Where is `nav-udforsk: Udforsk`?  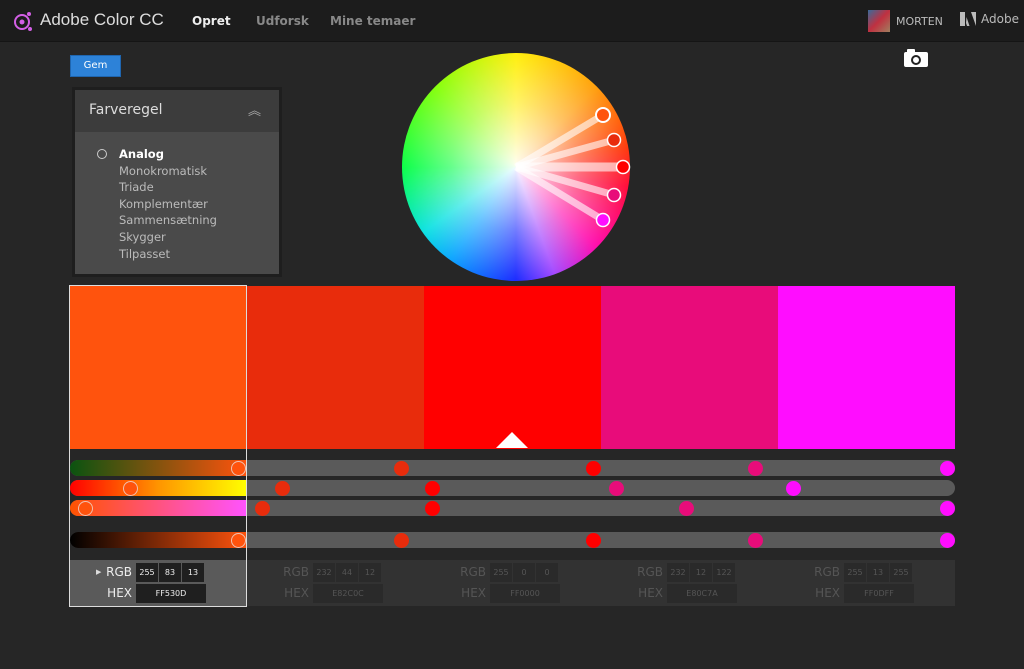 nav-udforsk: Udforsk is located at coordinates (282, 21).